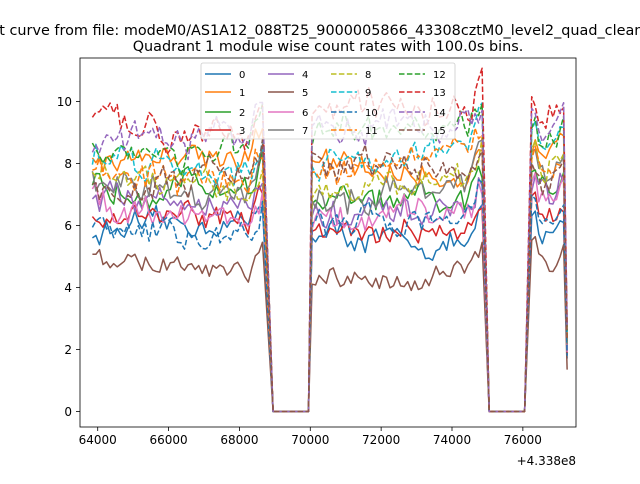 This screenshot has width=640, height=484. What do you see at coordinates (523, 440) in the screenshot?
I see `x-tick-label: 76000` at bounding box center [523, 440].